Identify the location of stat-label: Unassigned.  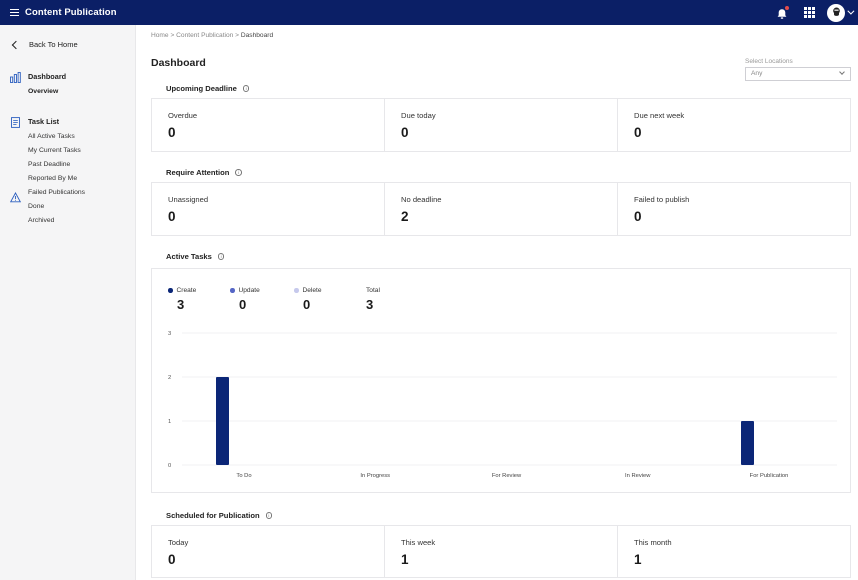
(188, 199).